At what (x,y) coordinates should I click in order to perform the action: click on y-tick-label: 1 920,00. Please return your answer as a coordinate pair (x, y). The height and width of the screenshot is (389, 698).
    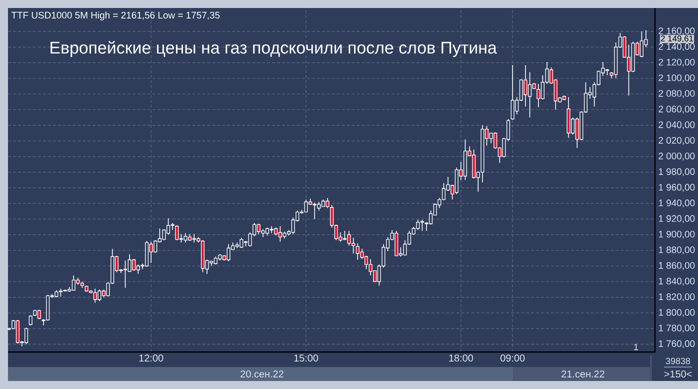
    Looking at the image, I should click on (676, 219).